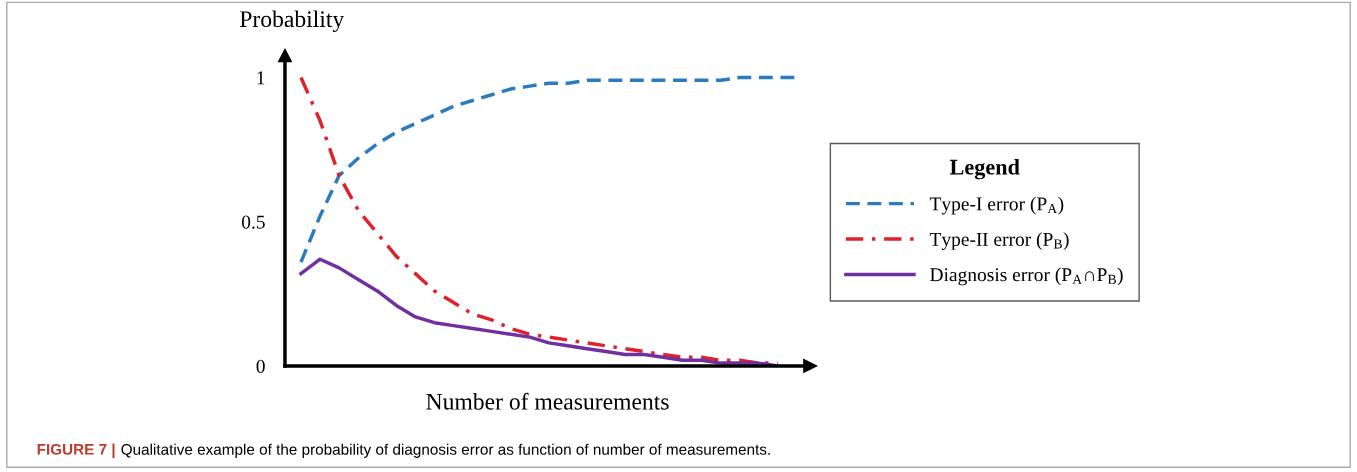  What do you see at coordinates (261, 78) in the screenshot?
I see `y-tick-label: 1` at bounding box center [261, 78].